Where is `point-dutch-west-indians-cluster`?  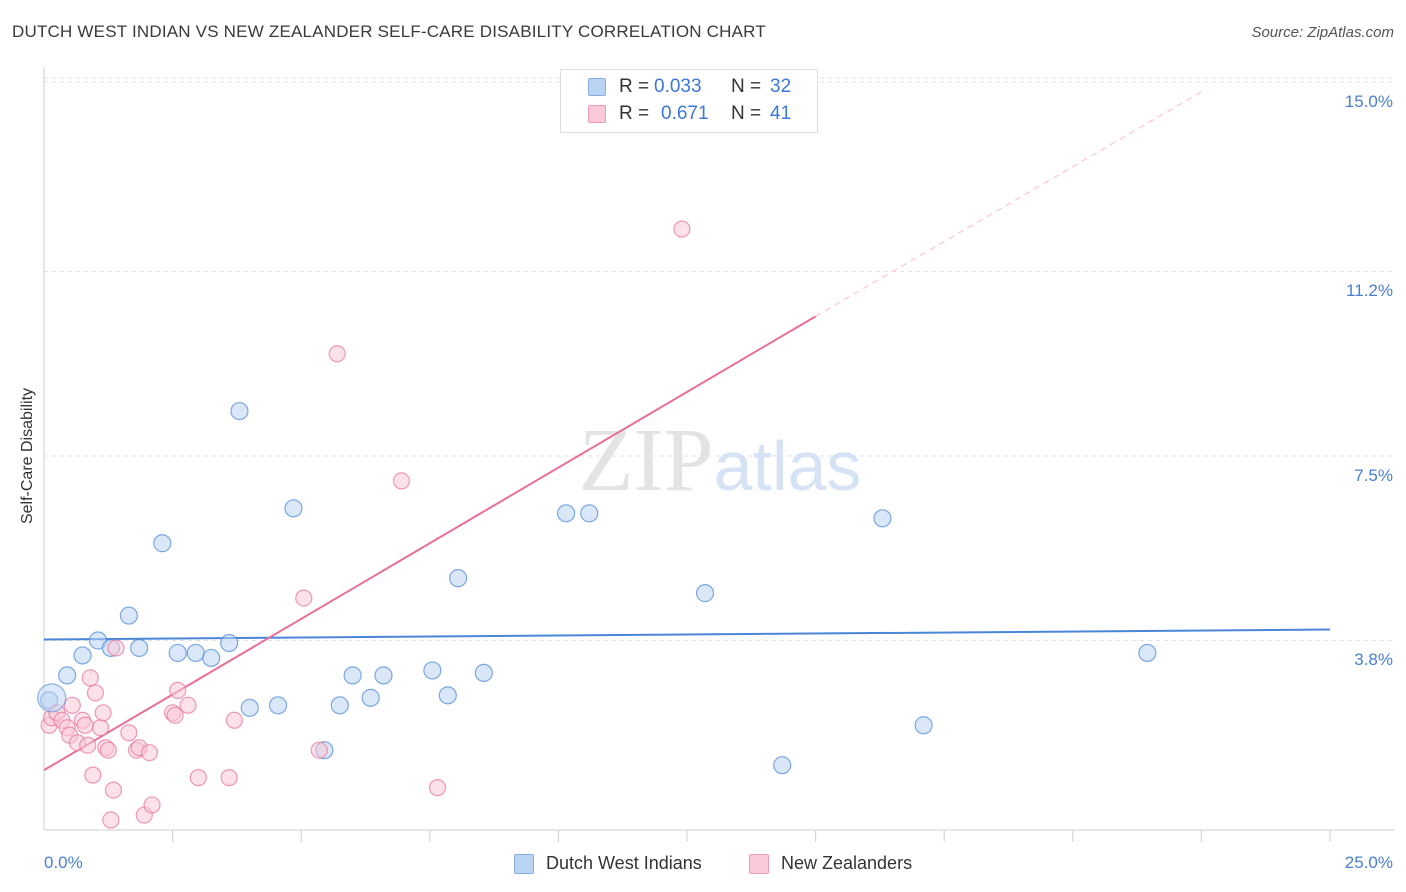
point-dutch-west-indians-cluster is located at coordinates (52, 698).